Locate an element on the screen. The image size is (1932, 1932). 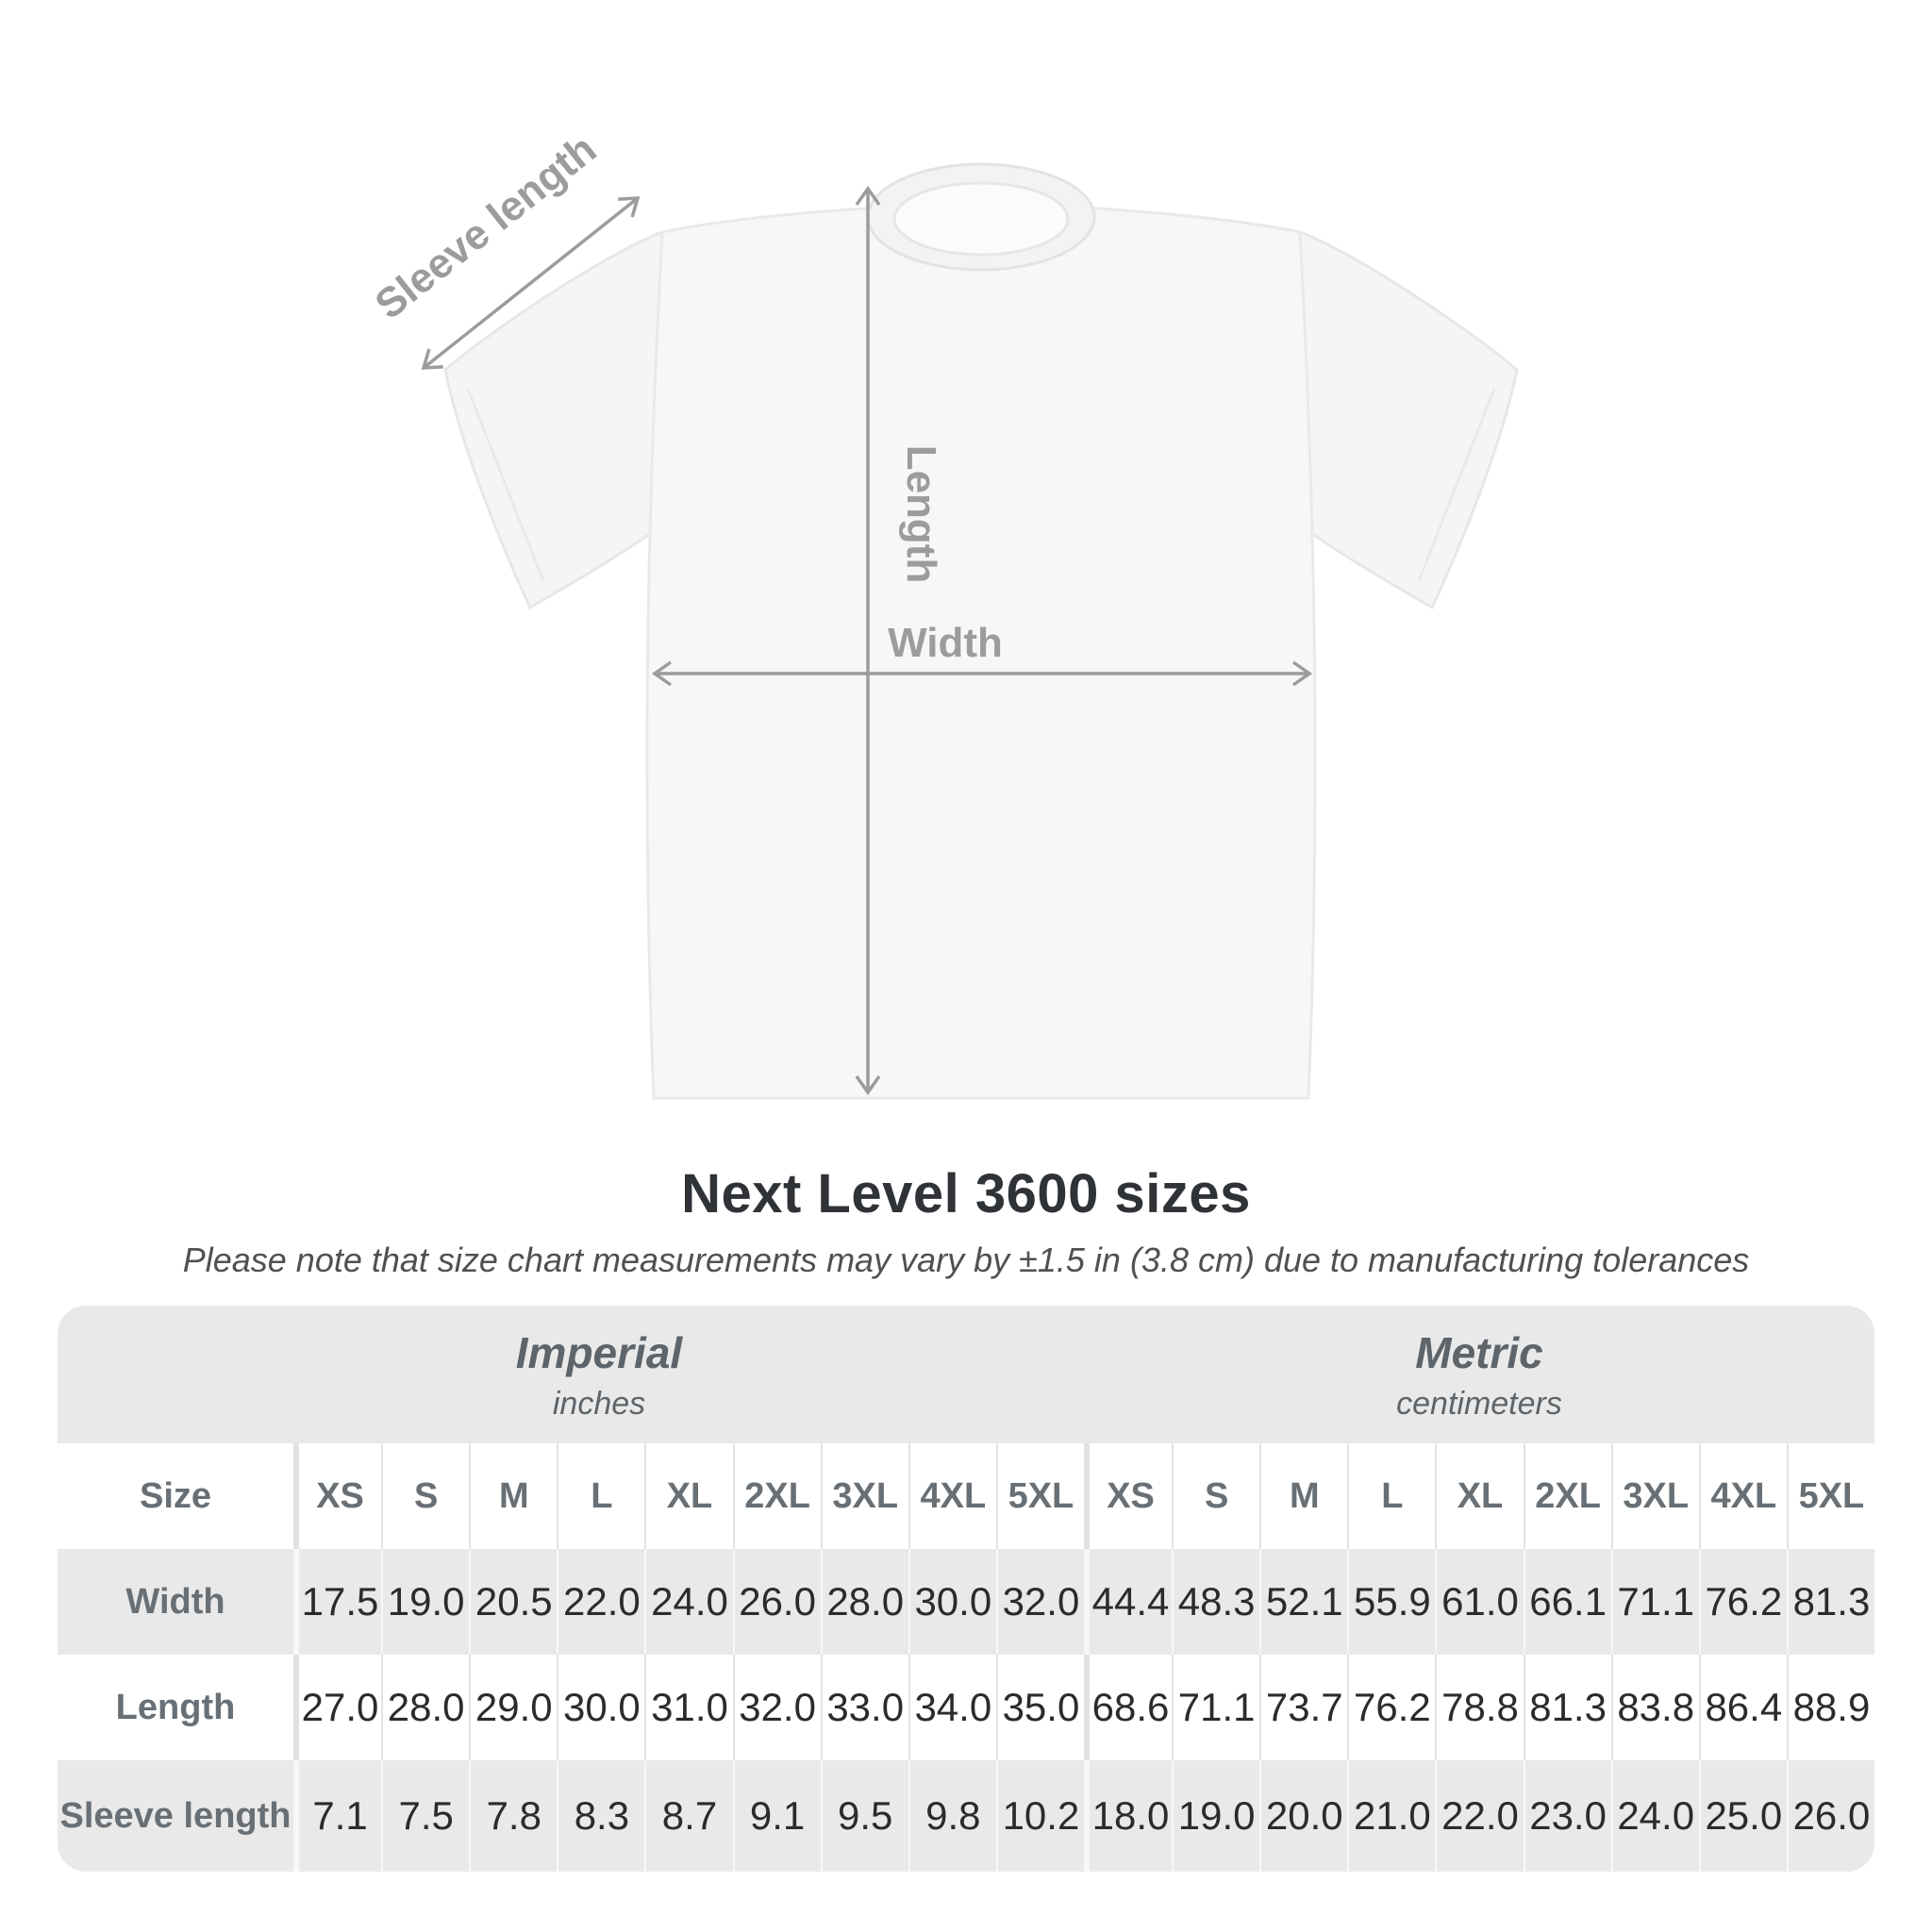
measure-value: 7.8 is located at coordinates (513, 1816).